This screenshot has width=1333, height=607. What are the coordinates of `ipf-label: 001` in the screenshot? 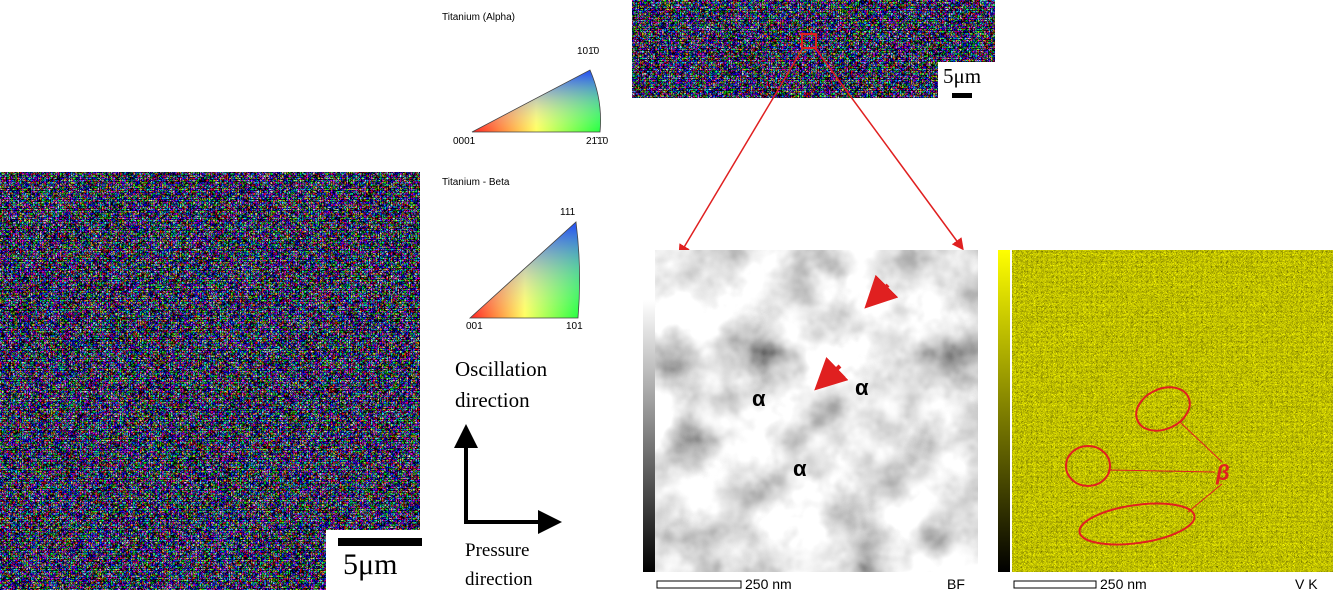 It's located at (474, 326).